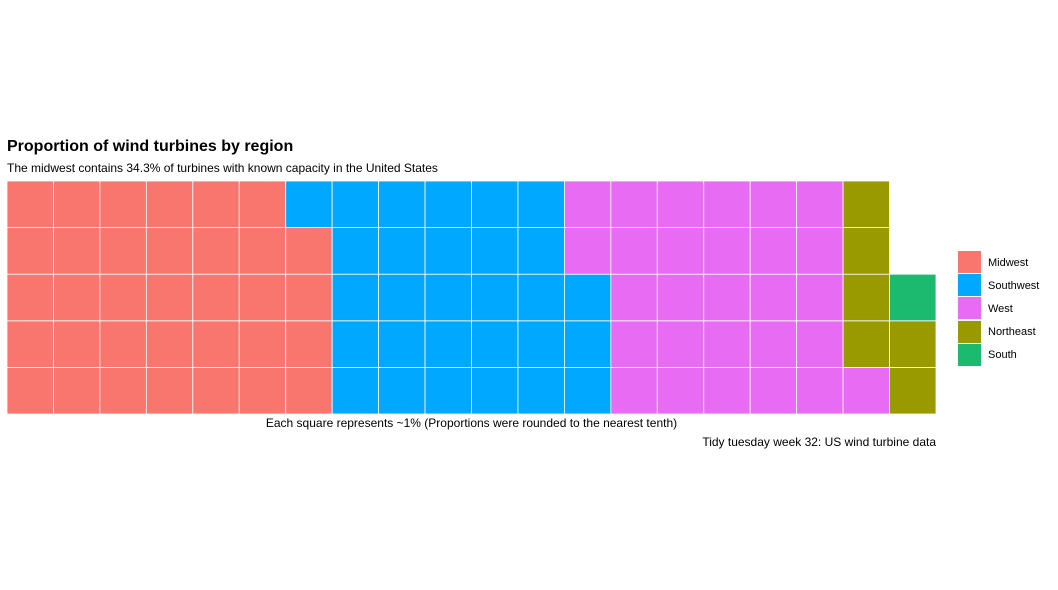 This screenshot has width=1058, height=590. Describe the element at coordinates (998, 263) in the screenshot. I see `legend-item-midwest: Midwest` at that location.